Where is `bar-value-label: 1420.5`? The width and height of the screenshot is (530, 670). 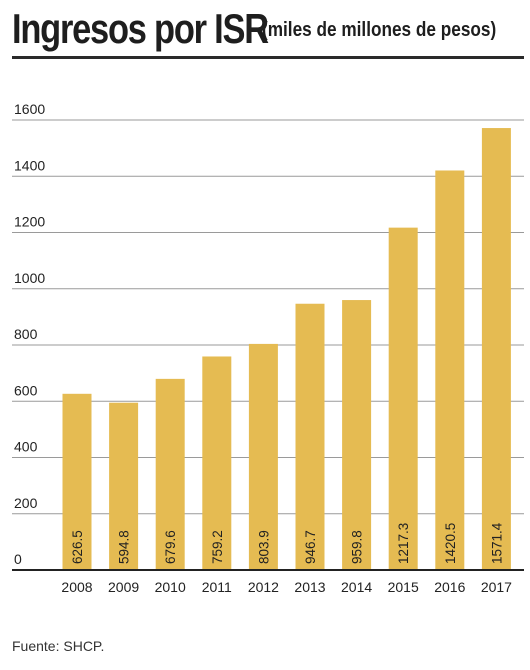
bar-value-label: 1420.5 is located at coordinates (450, 543).